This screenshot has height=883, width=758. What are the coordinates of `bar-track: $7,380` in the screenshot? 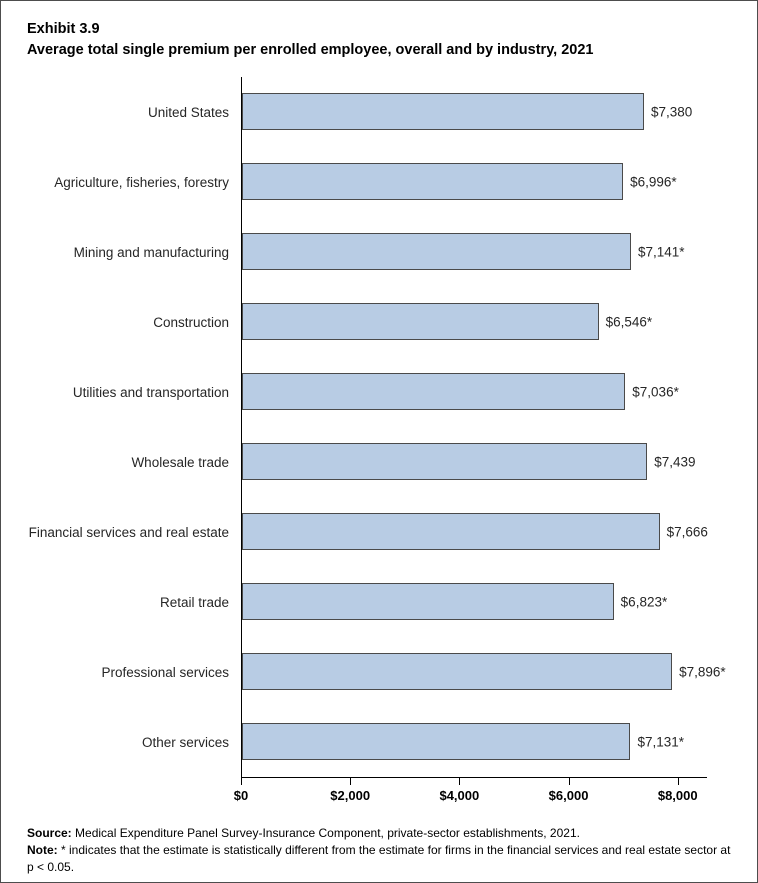 It's located at (474, 112).